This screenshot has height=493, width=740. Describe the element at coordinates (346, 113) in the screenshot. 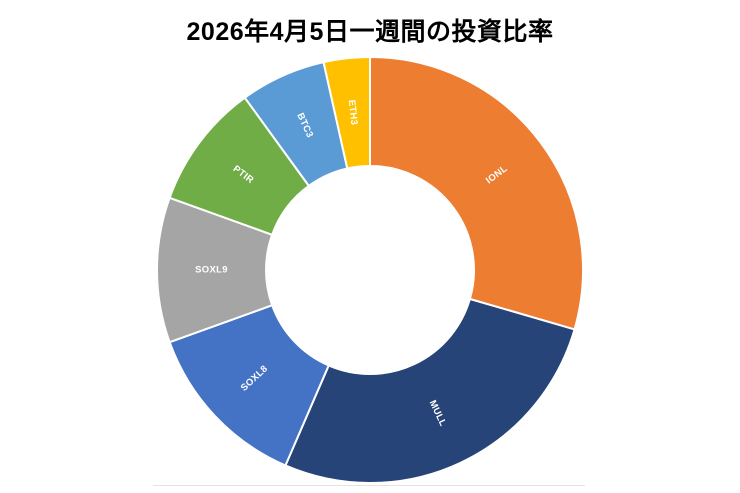

I see `donut-segment-ETH3` at that location.